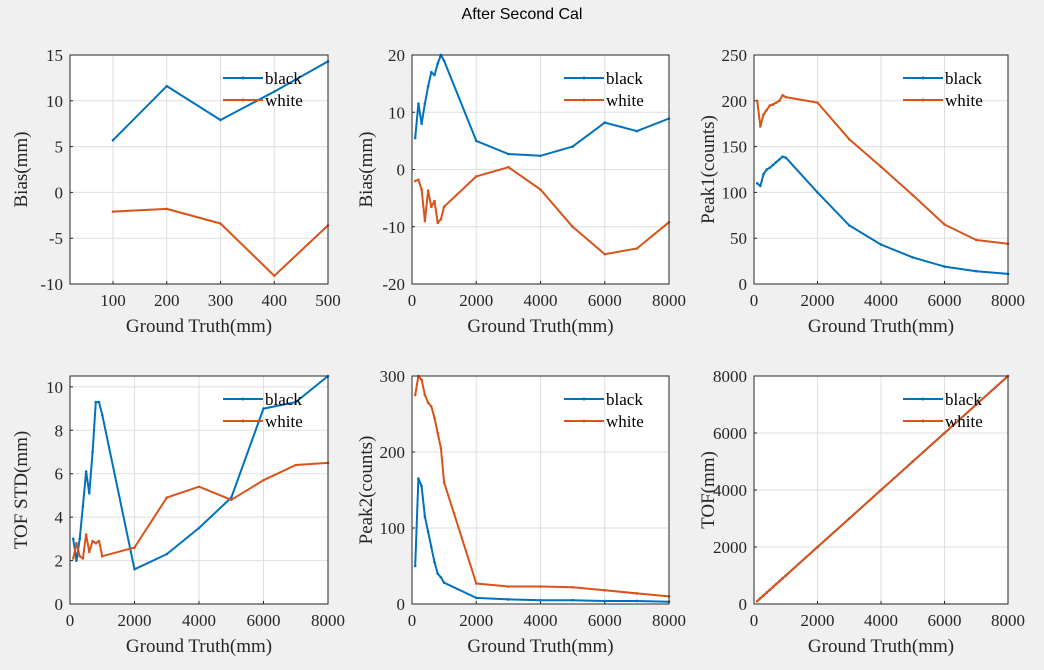 The height and width of the screenshot is (670, 1044). I want to click on chart3-x-tick-label: 2000, so click(135, 620).